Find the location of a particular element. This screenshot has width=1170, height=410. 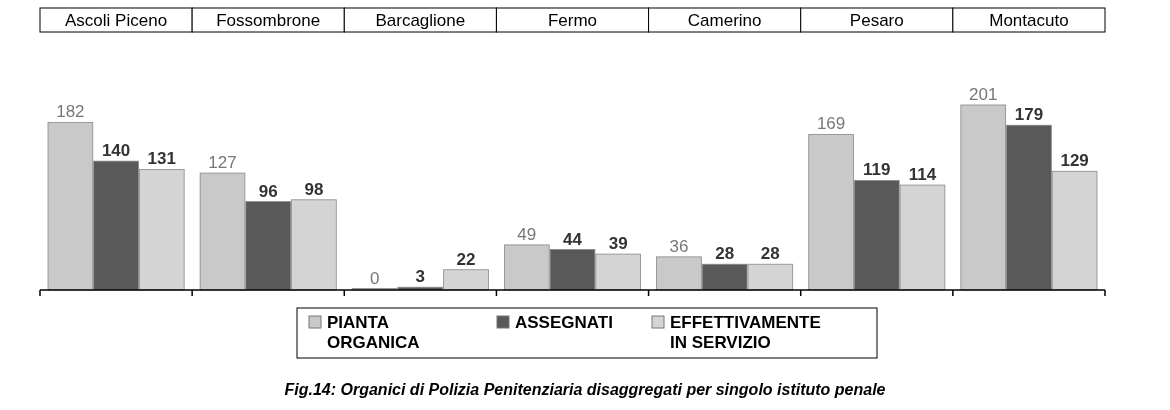

data-label: 36 is located at coordinates (679, 246).